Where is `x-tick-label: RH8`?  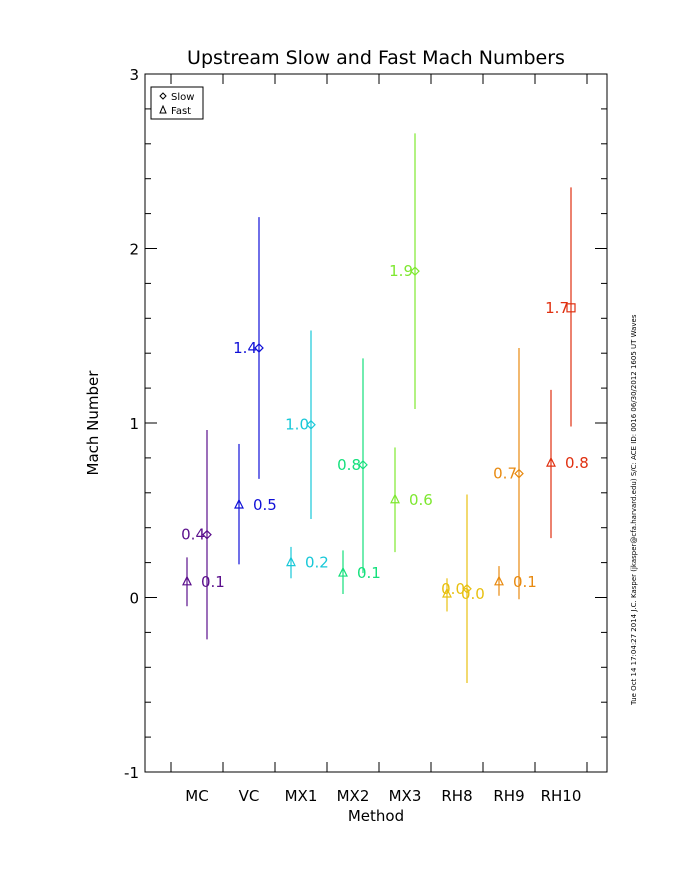
x-tick-label: RH8 is located at coordinates (456, 796).